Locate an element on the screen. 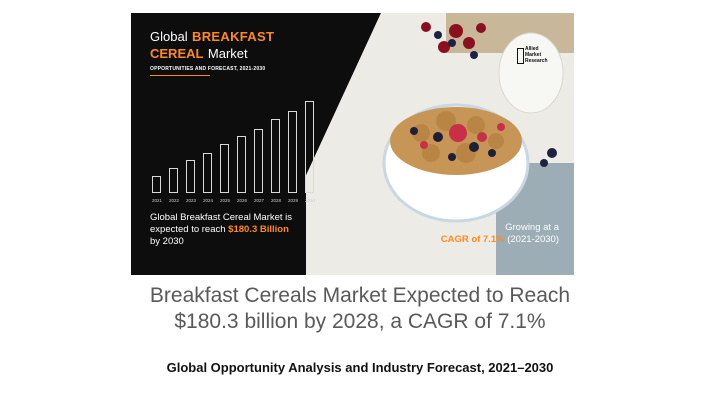  growth-bar-chart: 2021 2022 2023 2024 2025 2026 2027 2028 2029 2030 is located at coordinates (234, 149).